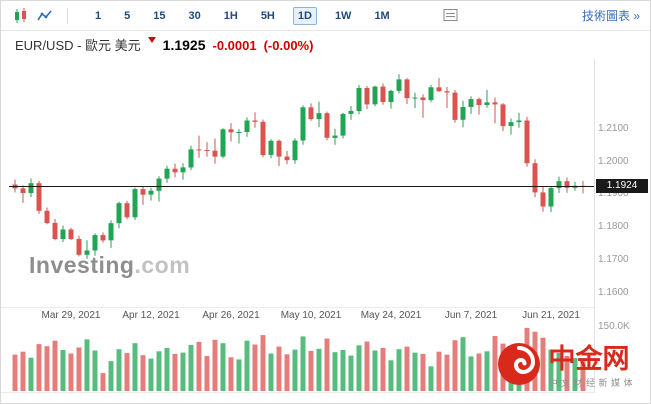 The image size is (651, 404). What do you see at coordinates (159, 15) in the screenshot?
I see `interval-15: 15` at bounding box center [159, 15].